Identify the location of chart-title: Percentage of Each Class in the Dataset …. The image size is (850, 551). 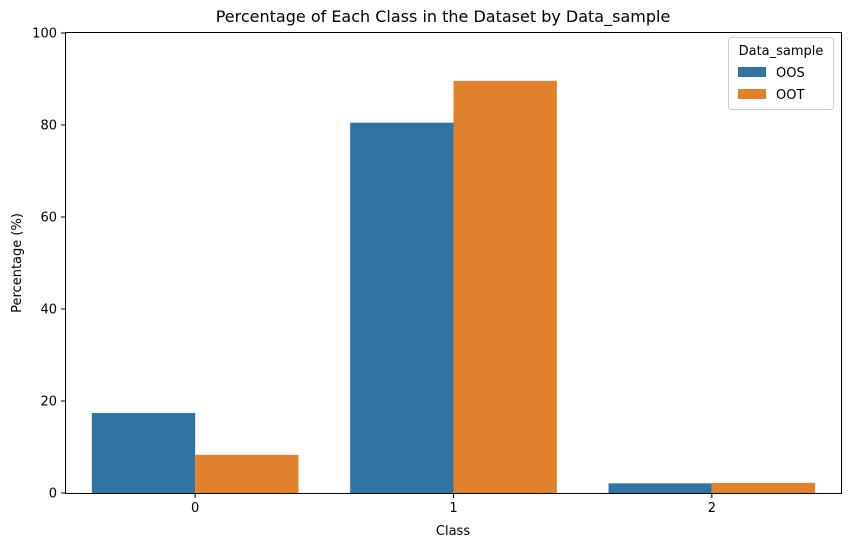
(443, 17).